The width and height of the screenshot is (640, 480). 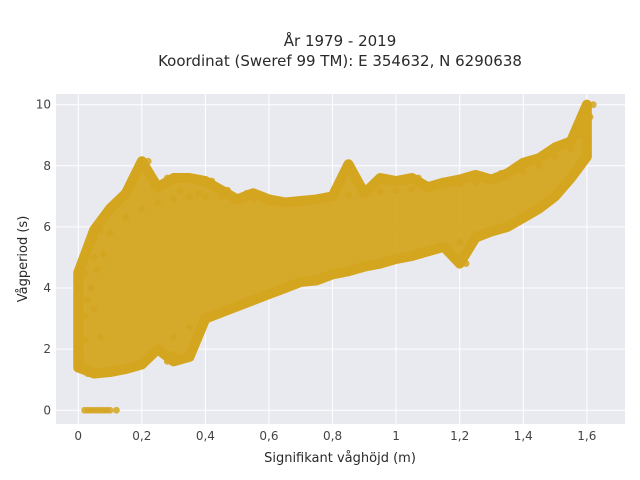 I want to click on x-tick-label: 0,4, so click(x=205, y=436).